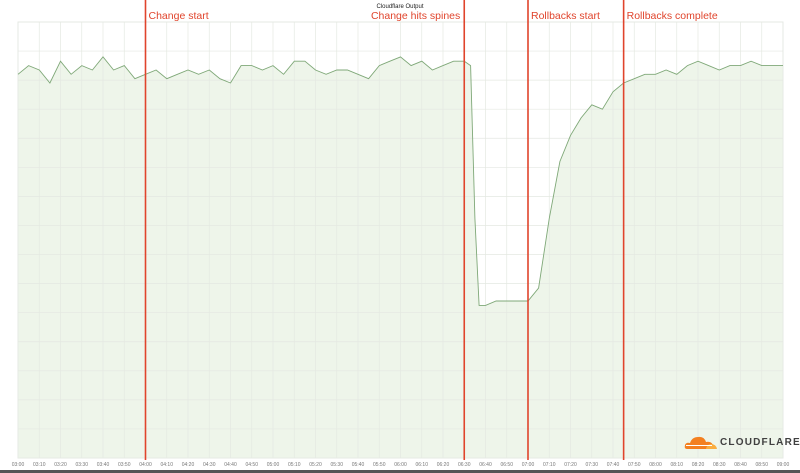 This screenshot has width=800, height=473. Describe the element at coordinates (613, 465) in the screenshot. I see `x-tick-label: 07:40` at that location.